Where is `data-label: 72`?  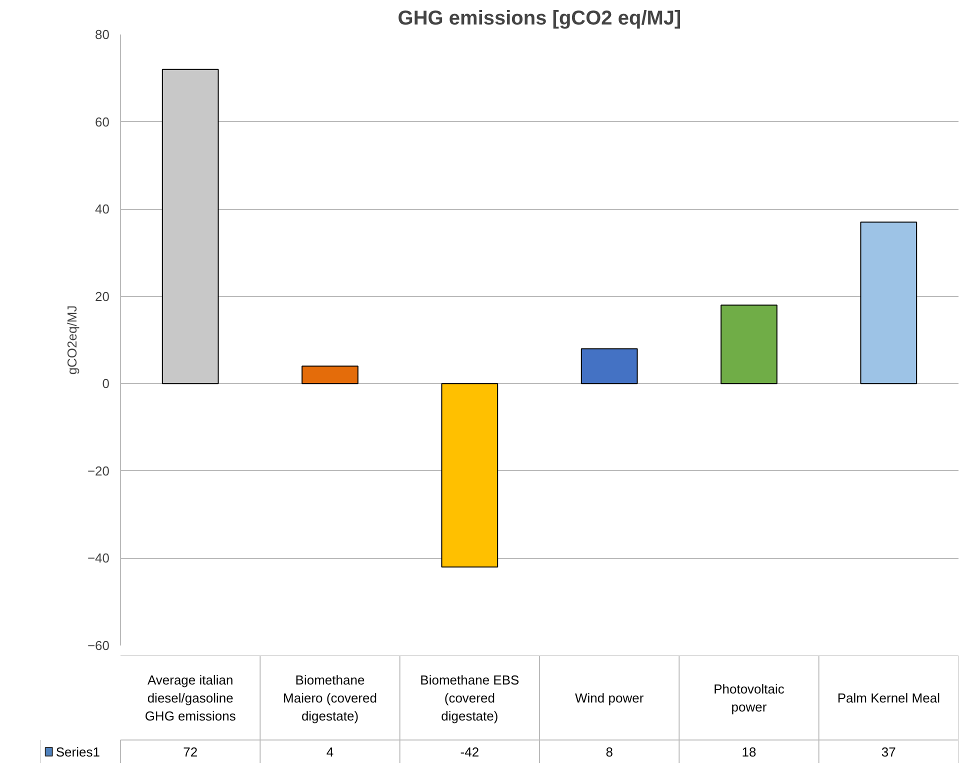
data-label: 72 is located at coordinates (190, 752).